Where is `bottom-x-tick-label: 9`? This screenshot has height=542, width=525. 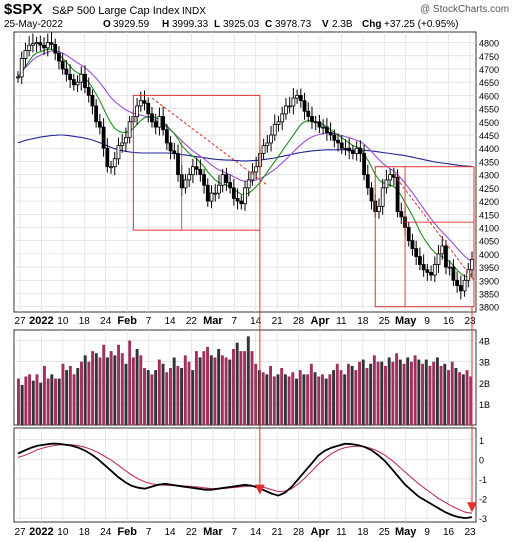
bottom-x-tick-label: 9 is located at coordinates (427, 532).